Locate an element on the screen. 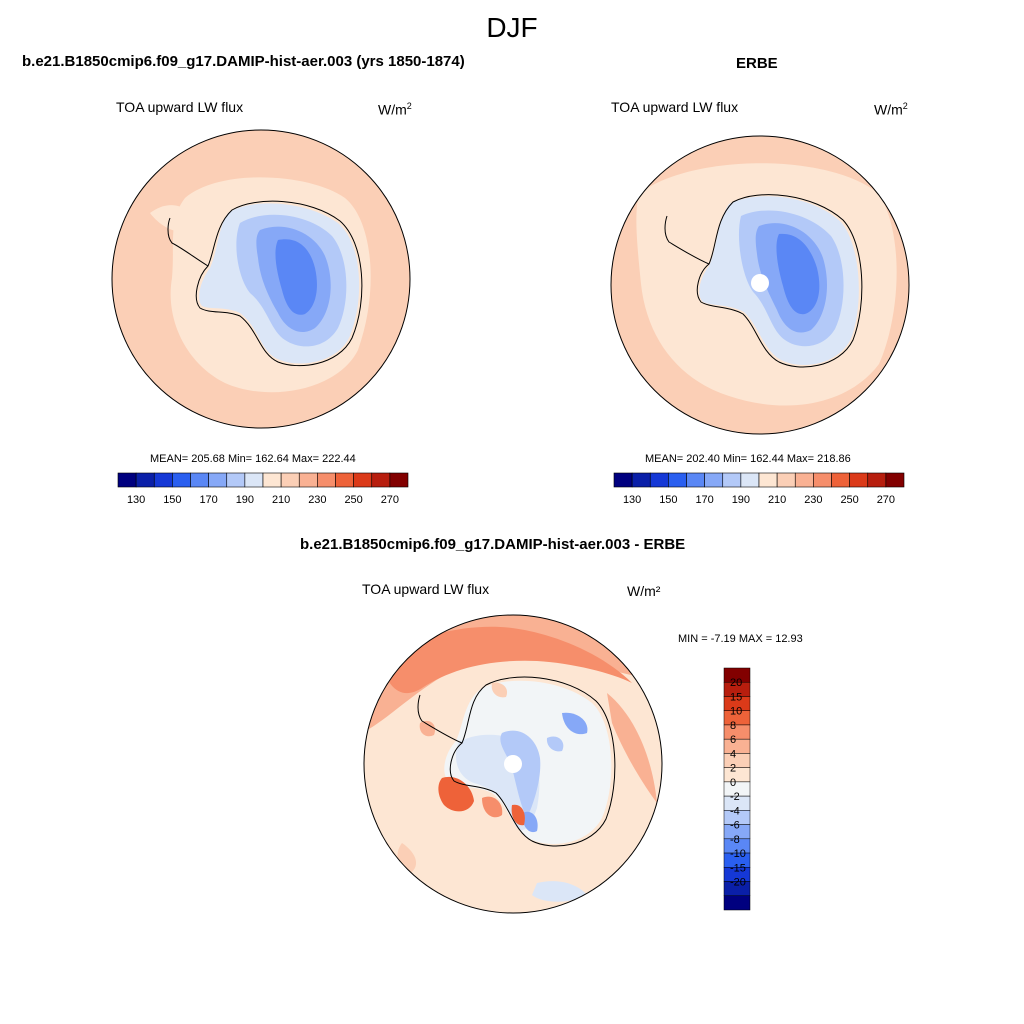 The image size is (1024, 1024). diff-colorbar-tick-label: 6 is located at coordinates (733, 740).